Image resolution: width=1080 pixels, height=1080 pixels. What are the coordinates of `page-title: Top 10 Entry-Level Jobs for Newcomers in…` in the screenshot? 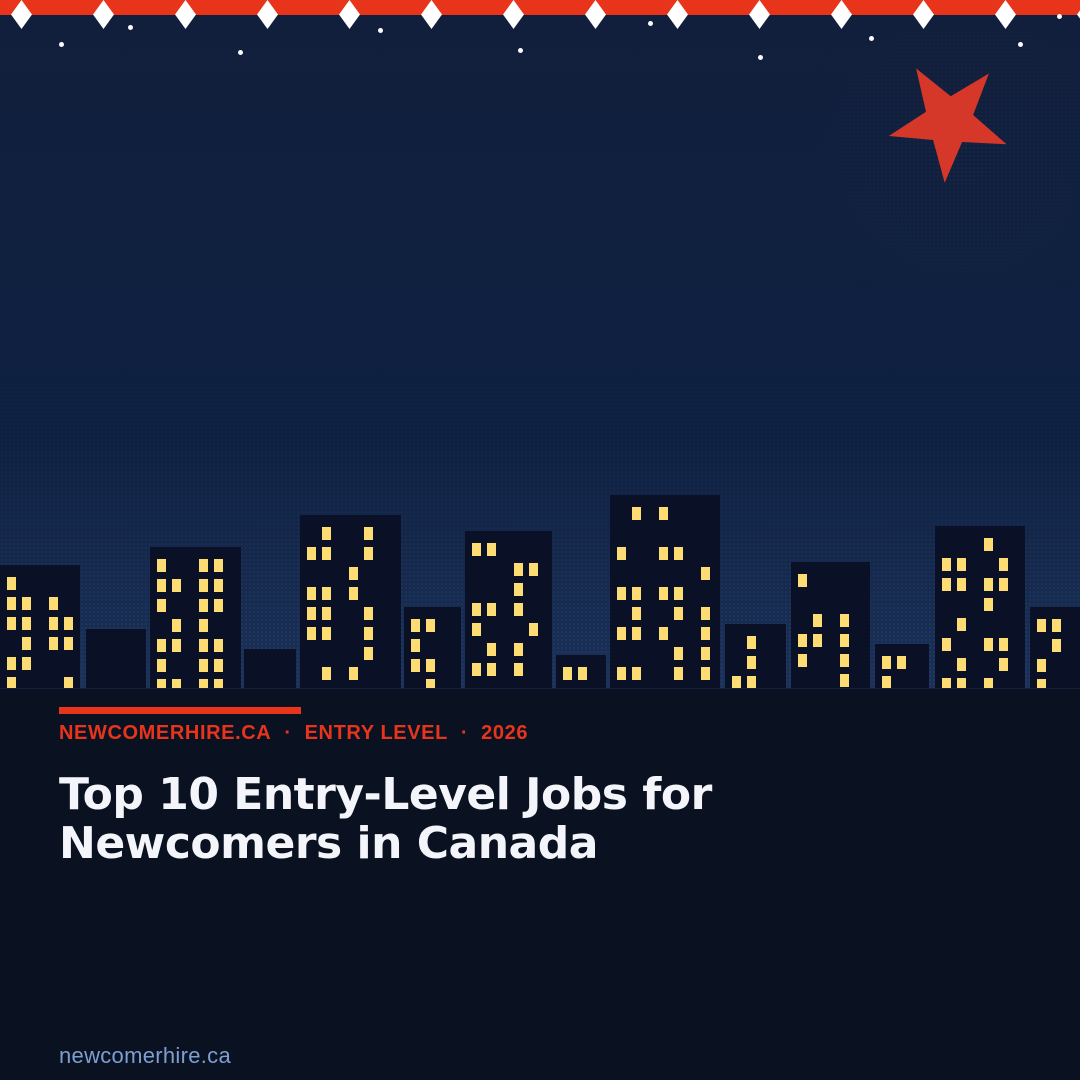 It's located at (385, 819).